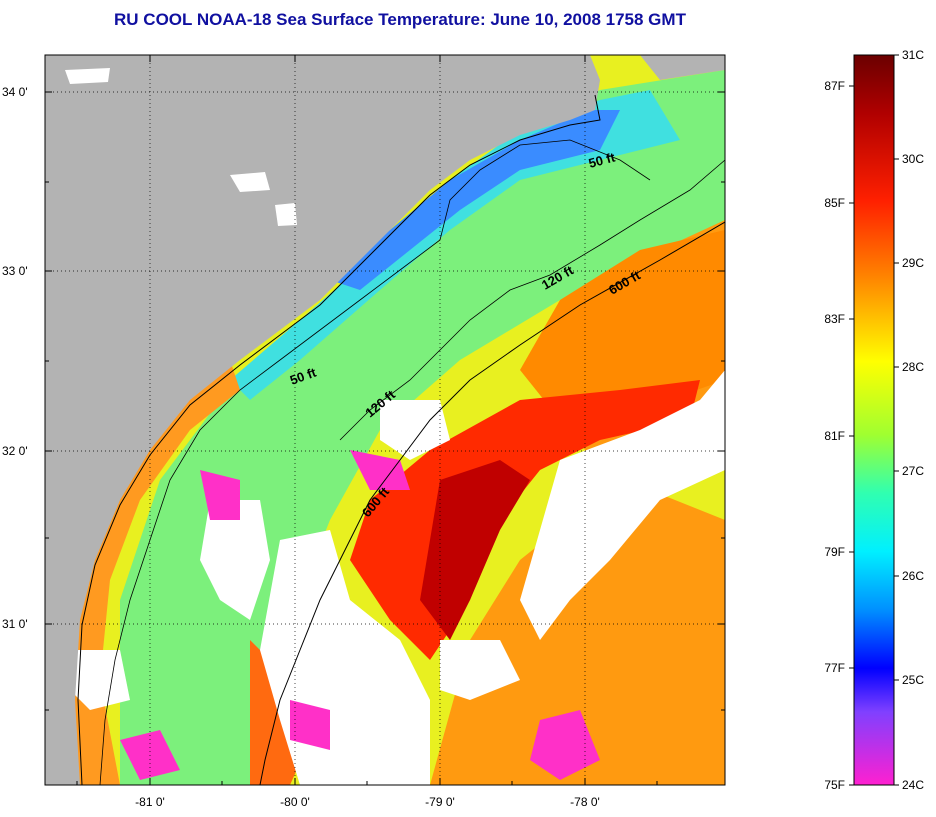 The height and width of the screenshot is (817, 936). Describe the element at coordinates (415, 430) in the screenshot. I see `cloud-cover-central` at that location.